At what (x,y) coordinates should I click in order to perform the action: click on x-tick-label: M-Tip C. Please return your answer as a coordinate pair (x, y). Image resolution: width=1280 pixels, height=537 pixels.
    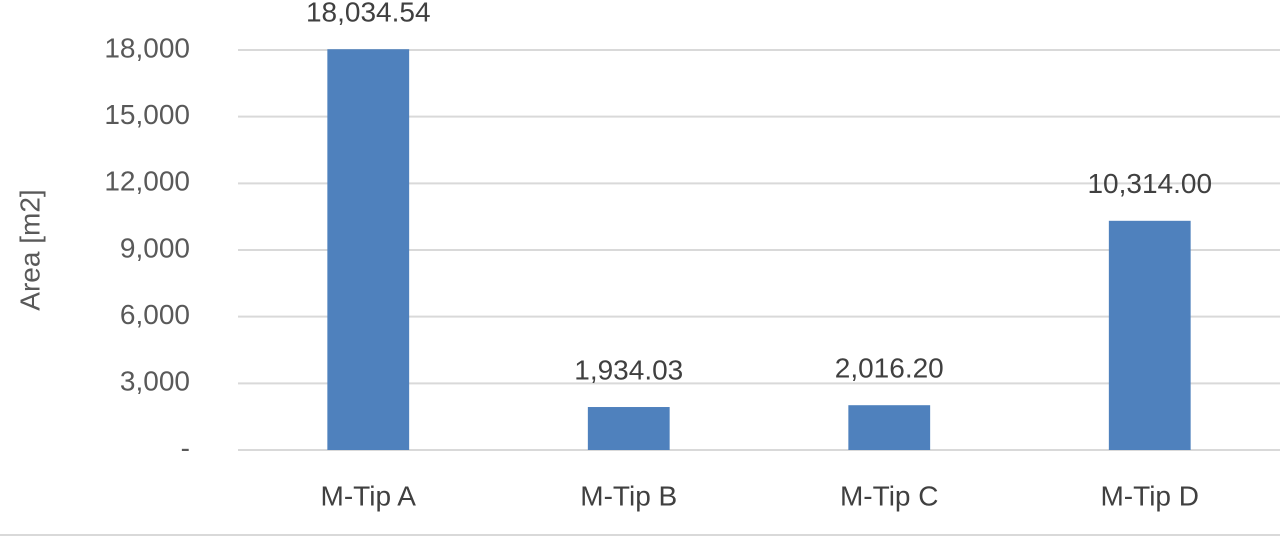
    Looking at the image, I should click on (889, 495).